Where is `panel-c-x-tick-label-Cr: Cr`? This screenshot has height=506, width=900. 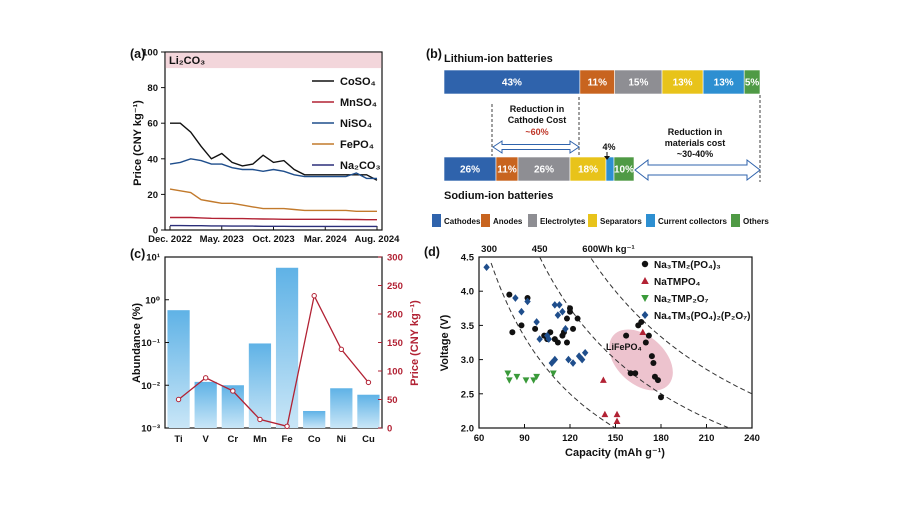
panel-c-x-tick-label-Cr: Cr is located at coordinates (233, 439).